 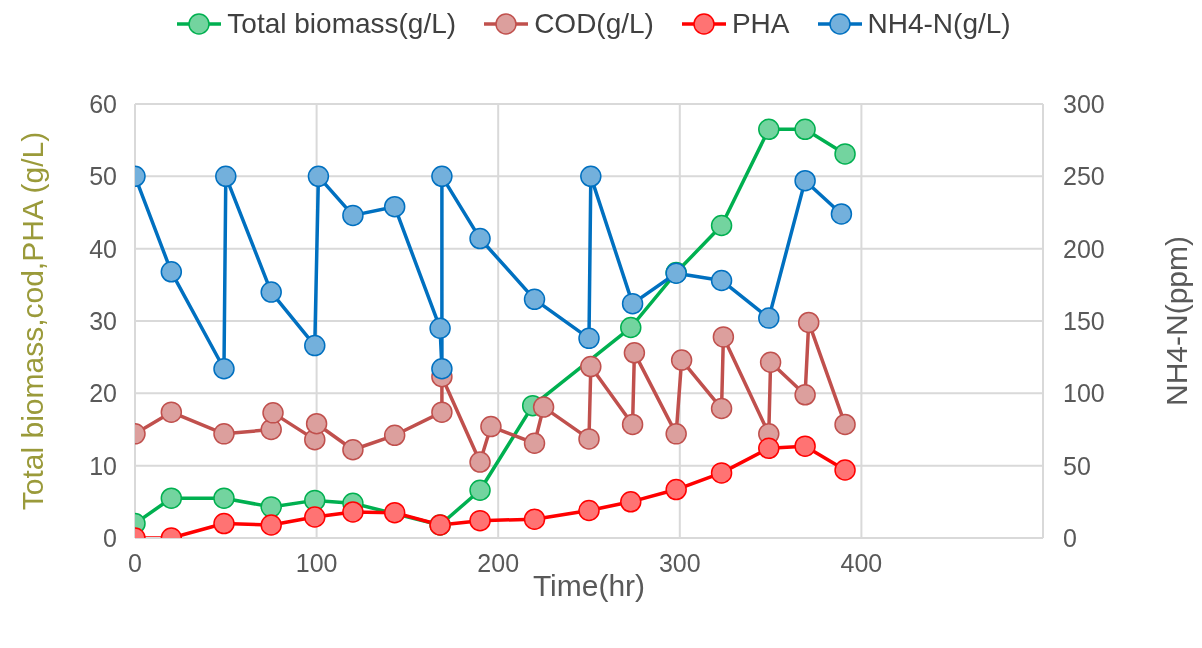 I want to click on y2-tick-label: 300, so click(x=1084, y=103).